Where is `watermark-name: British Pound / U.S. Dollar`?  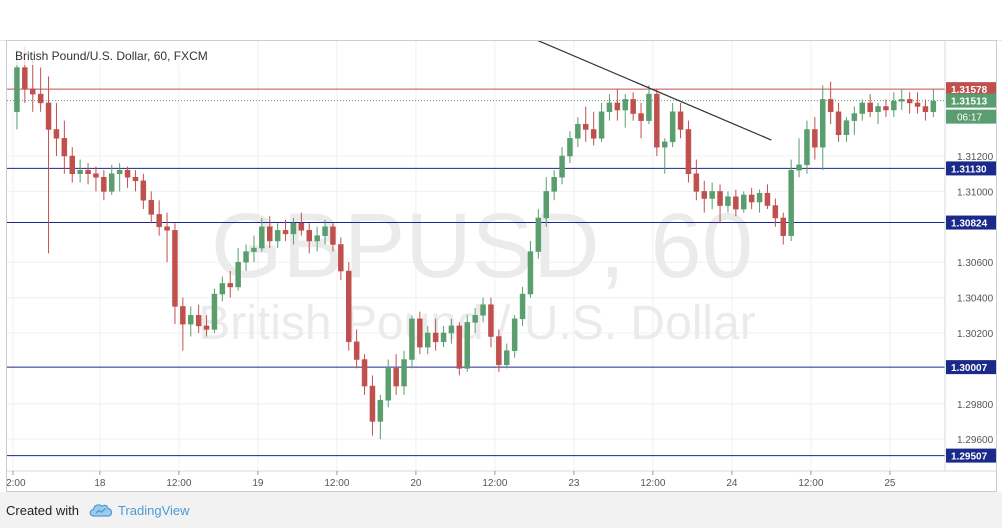 watermark-name: British Pound / U.S. Dollar is located at coordinates (477, 323).